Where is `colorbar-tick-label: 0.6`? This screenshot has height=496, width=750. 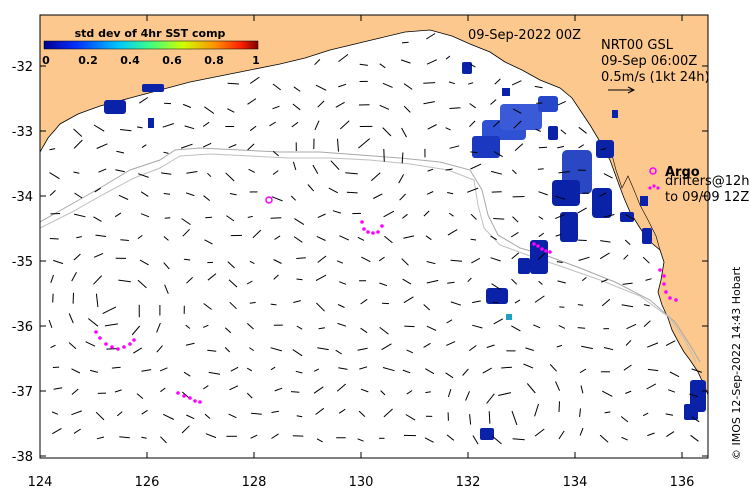
colorbar-tick-label: 0.6 is located at coordinates (172, 60).